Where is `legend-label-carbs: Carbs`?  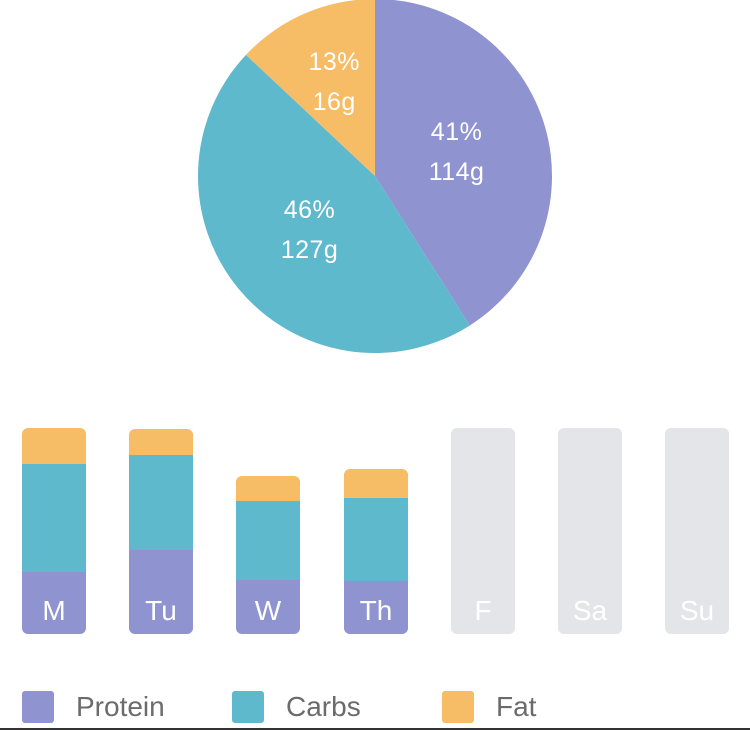 legend-label-carbs: Carbs is located at coordinates (323, 706).